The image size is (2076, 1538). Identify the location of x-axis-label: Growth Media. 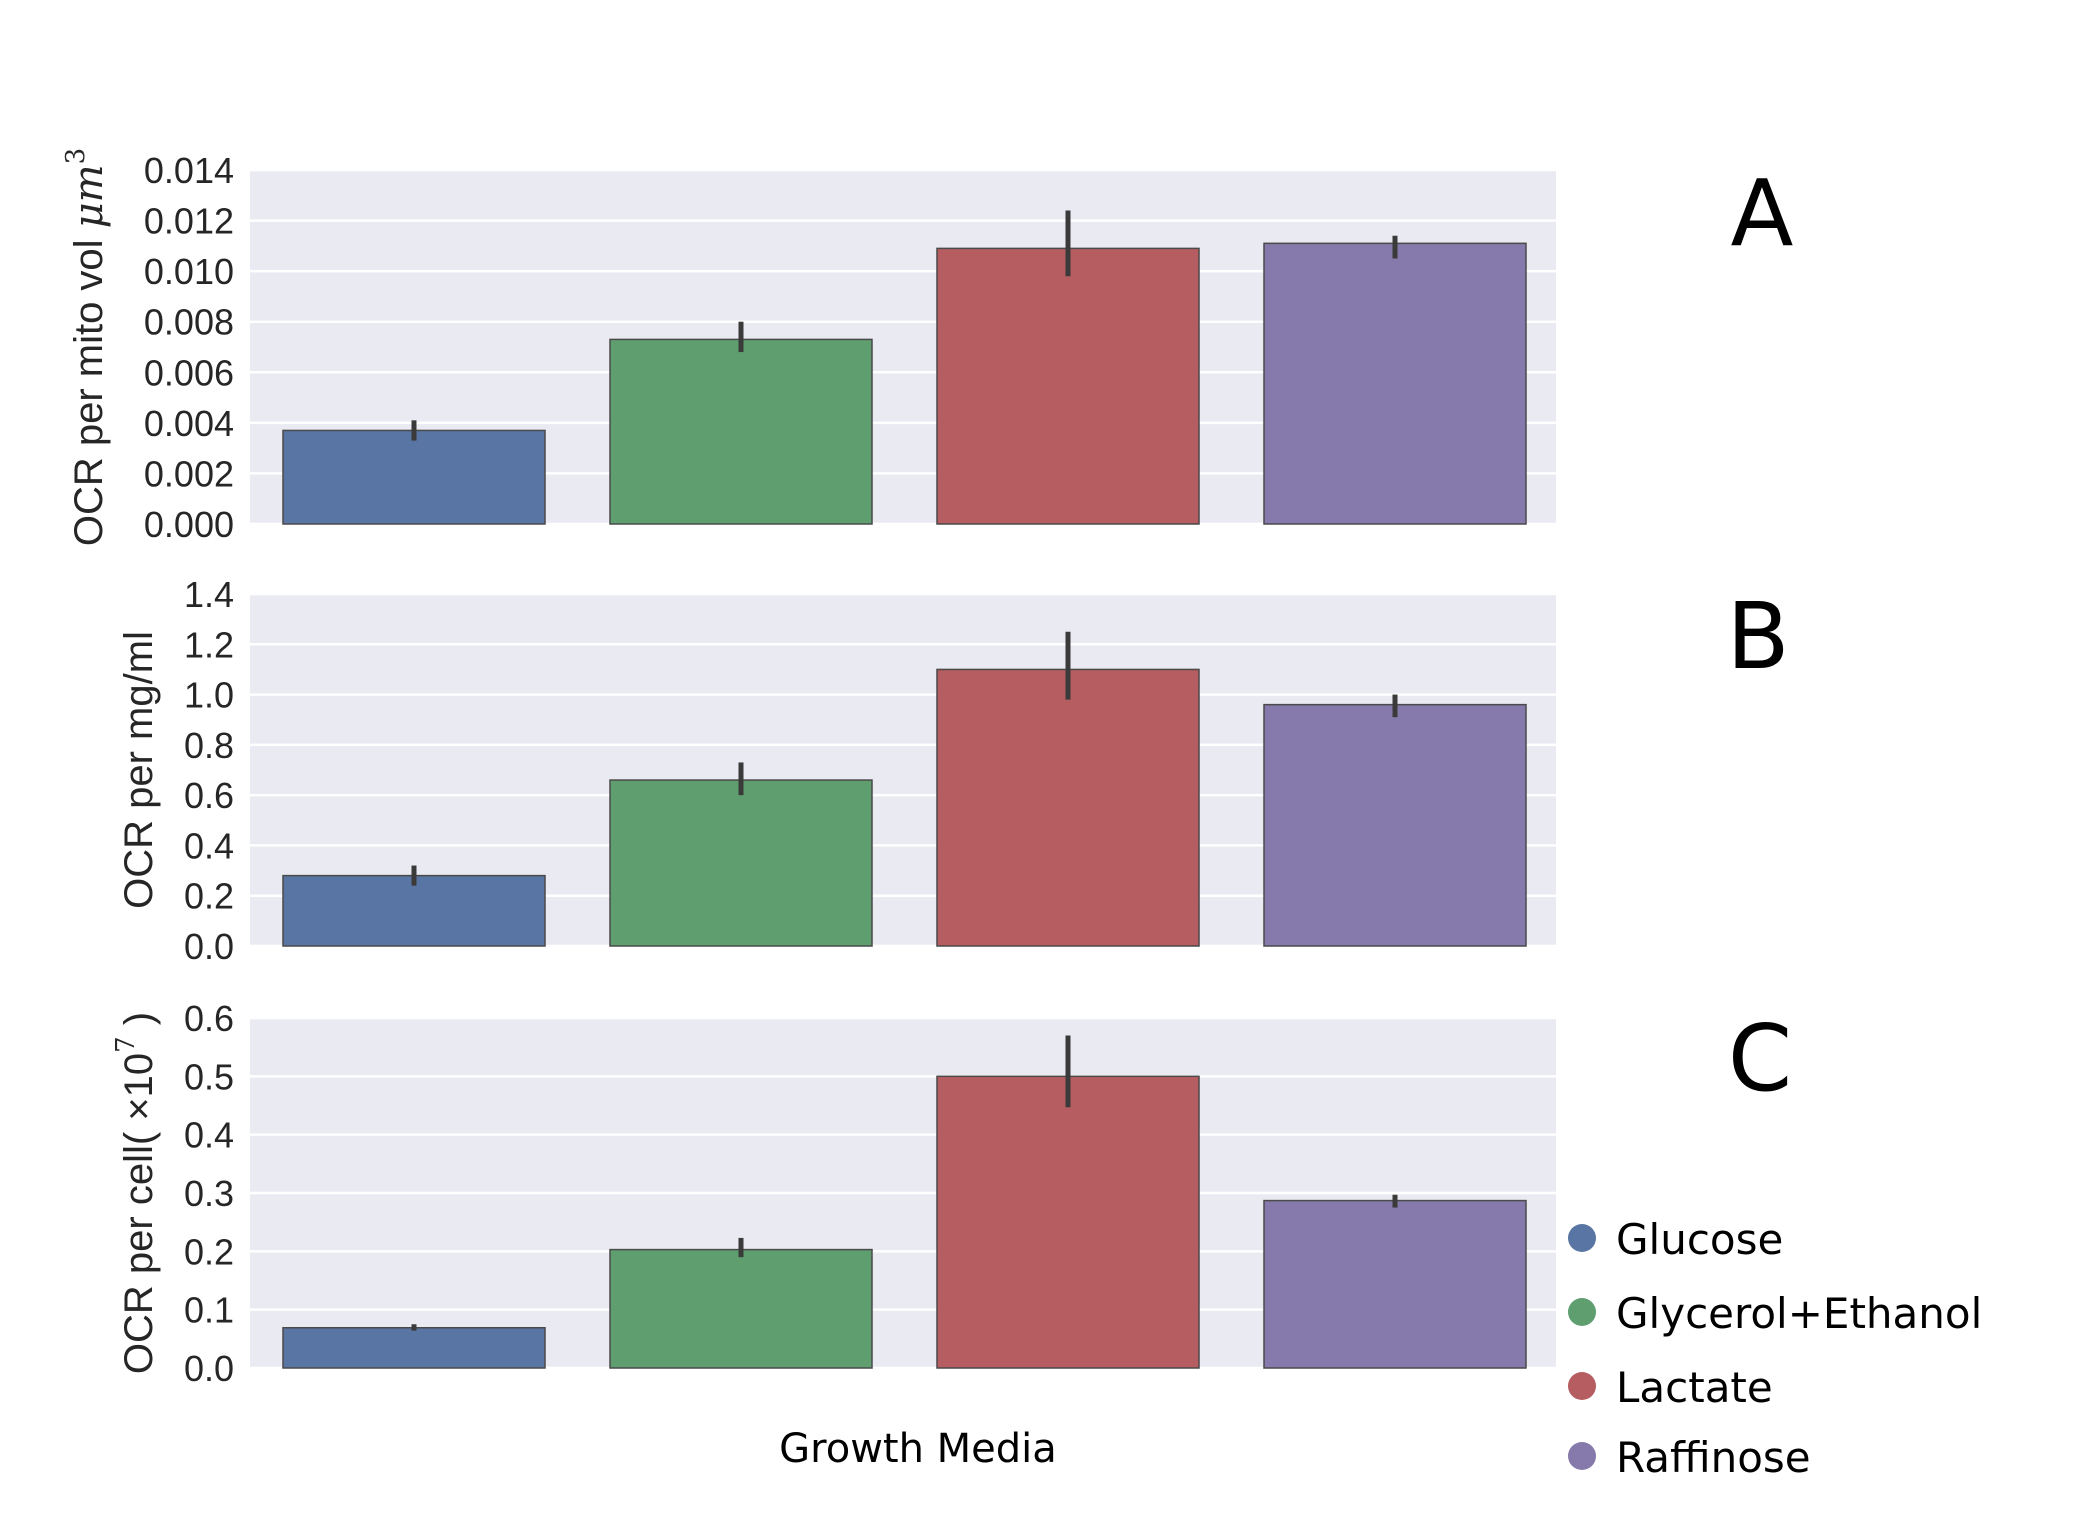
(918, 1449).